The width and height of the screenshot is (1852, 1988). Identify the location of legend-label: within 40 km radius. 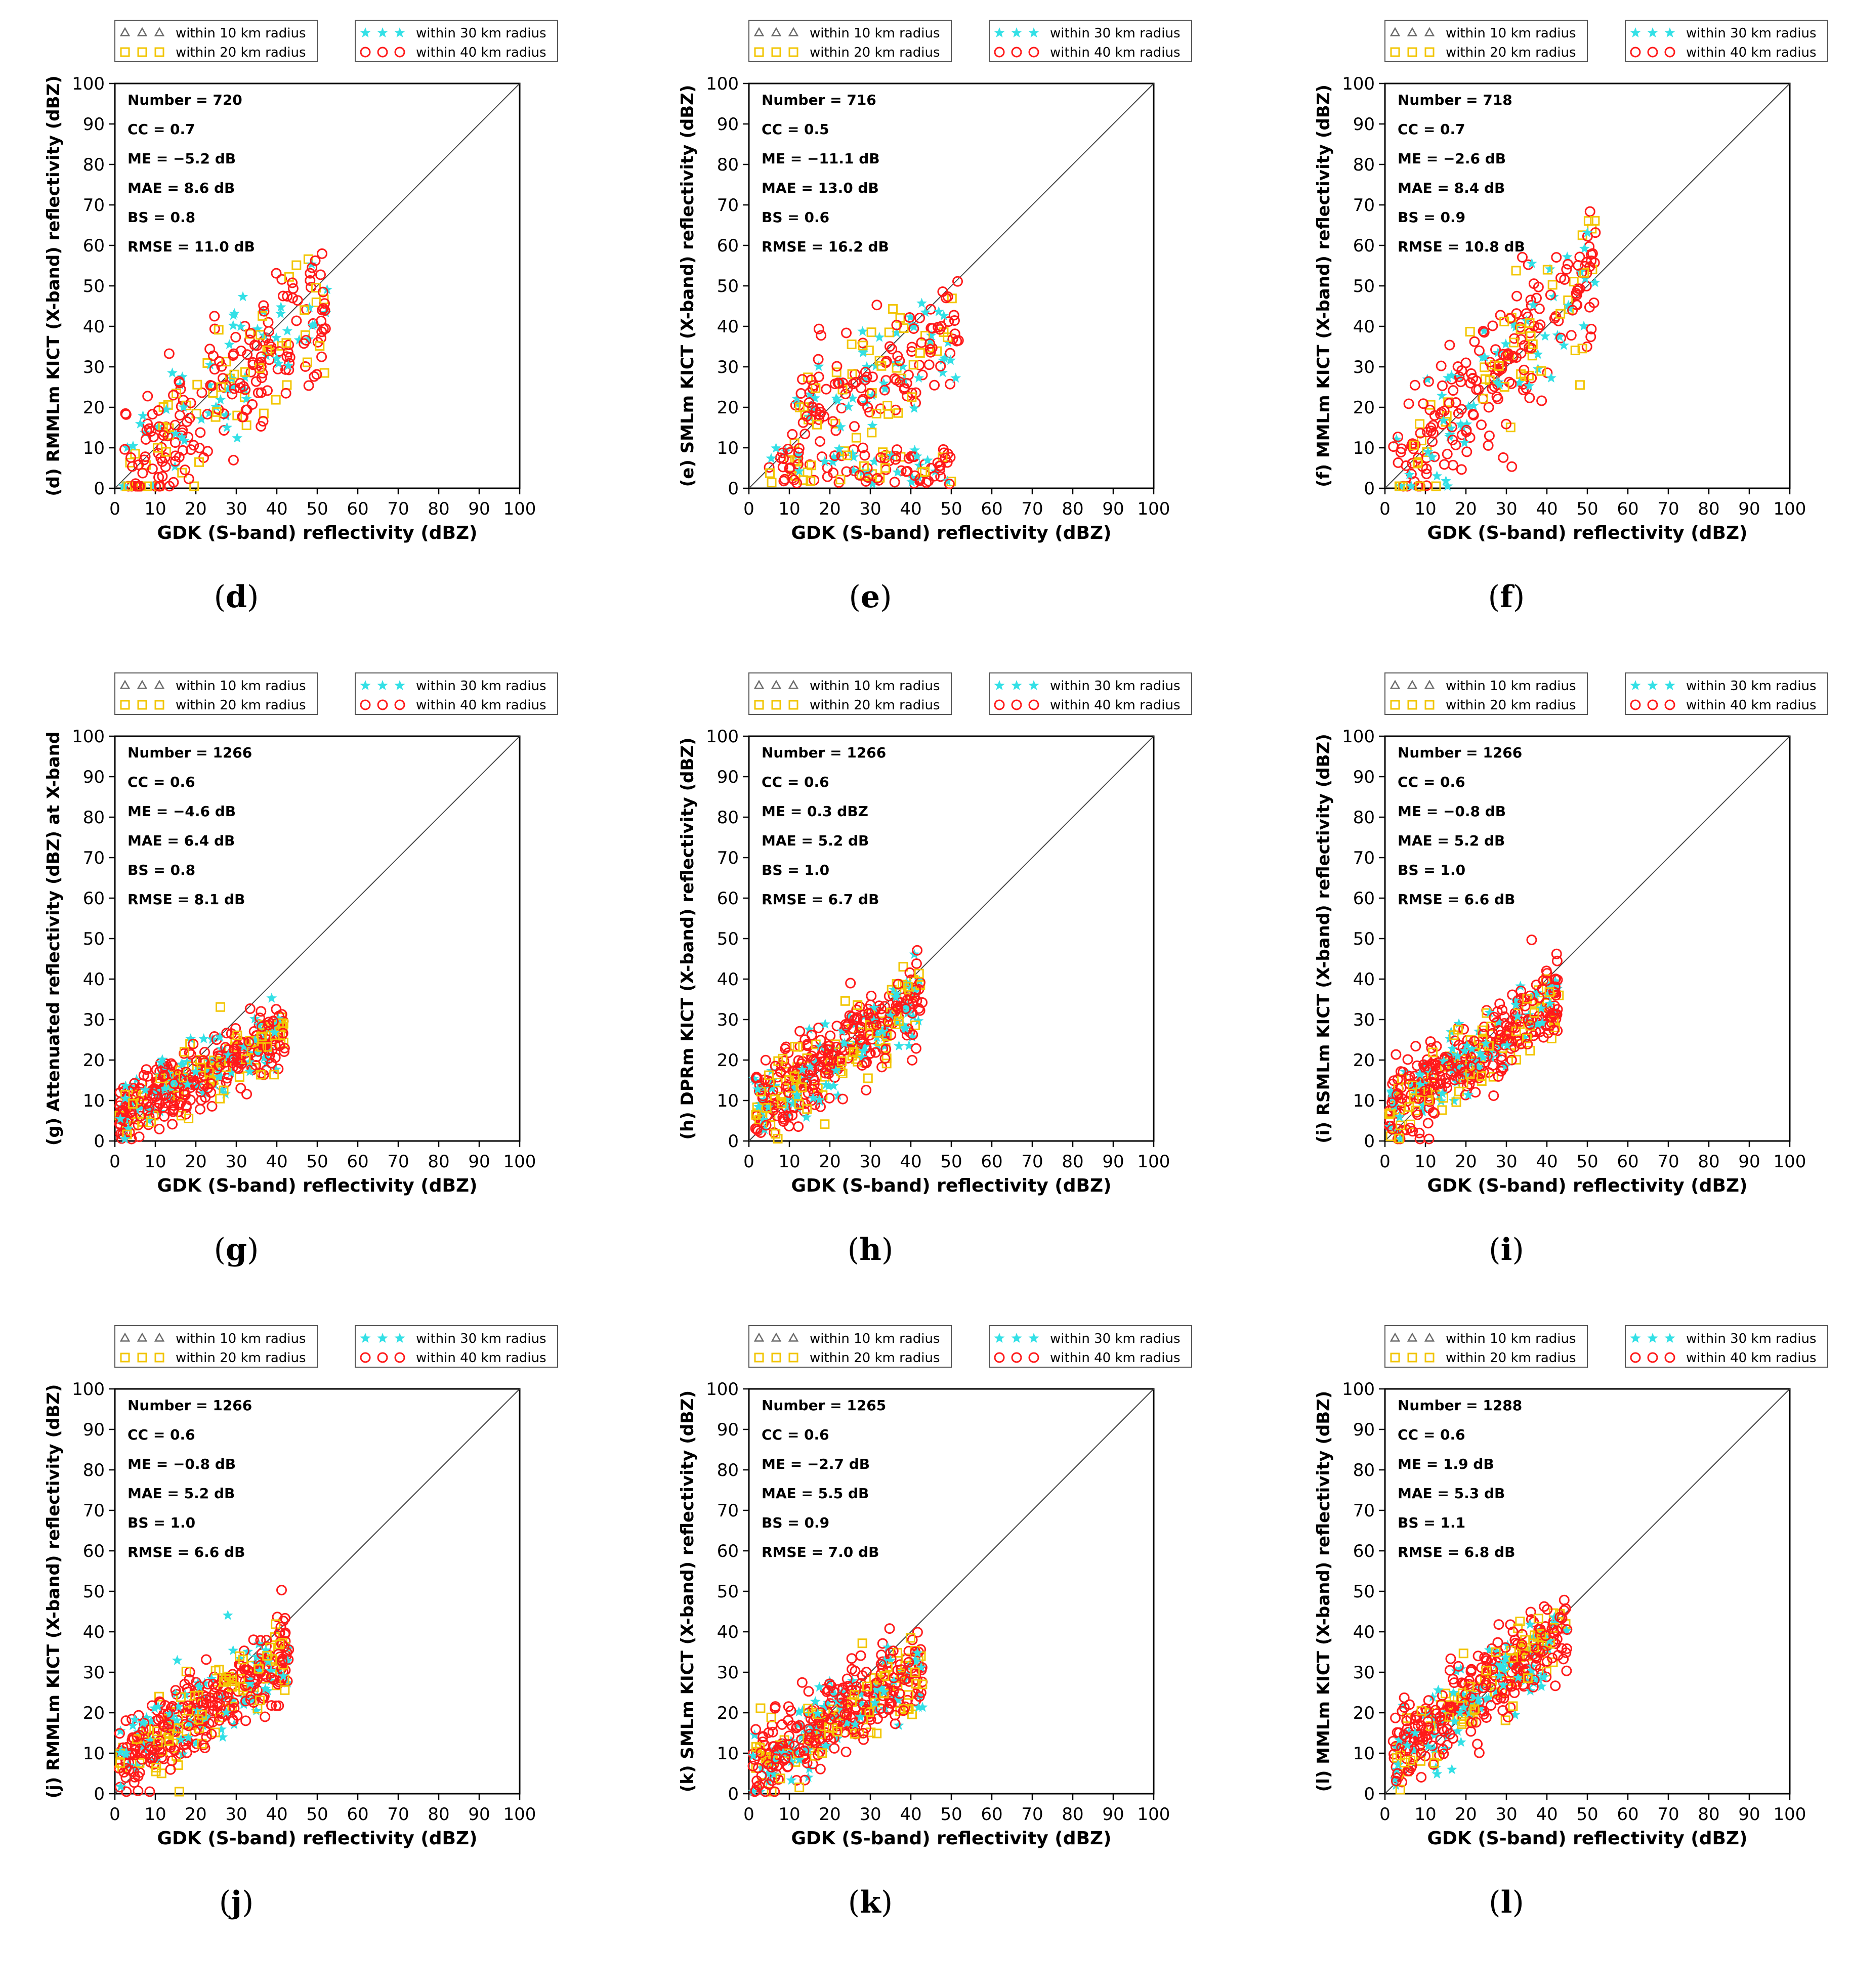
(481, 705).